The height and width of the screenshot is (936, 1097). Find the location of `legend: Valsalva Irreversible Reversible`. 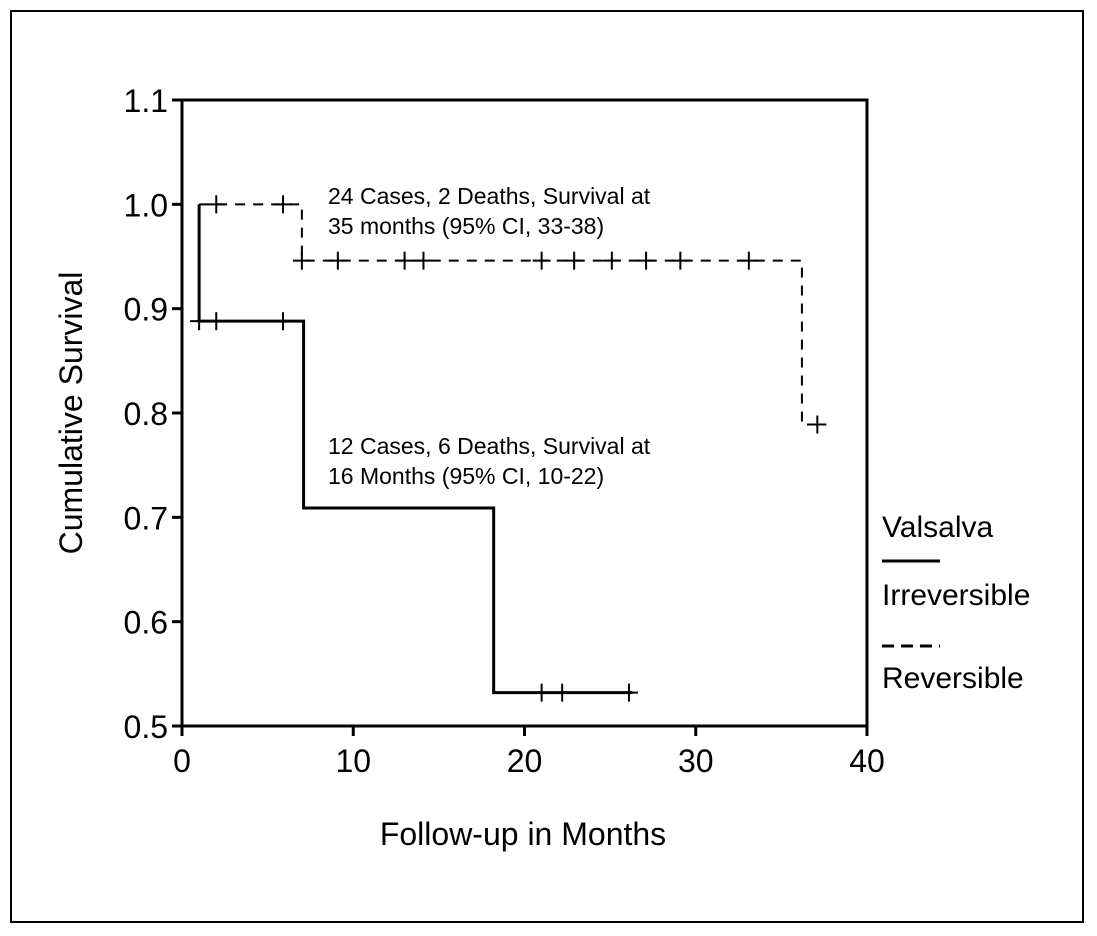

legend: Valsalva Irreversible Reversible is located at coordinates (956, 603).